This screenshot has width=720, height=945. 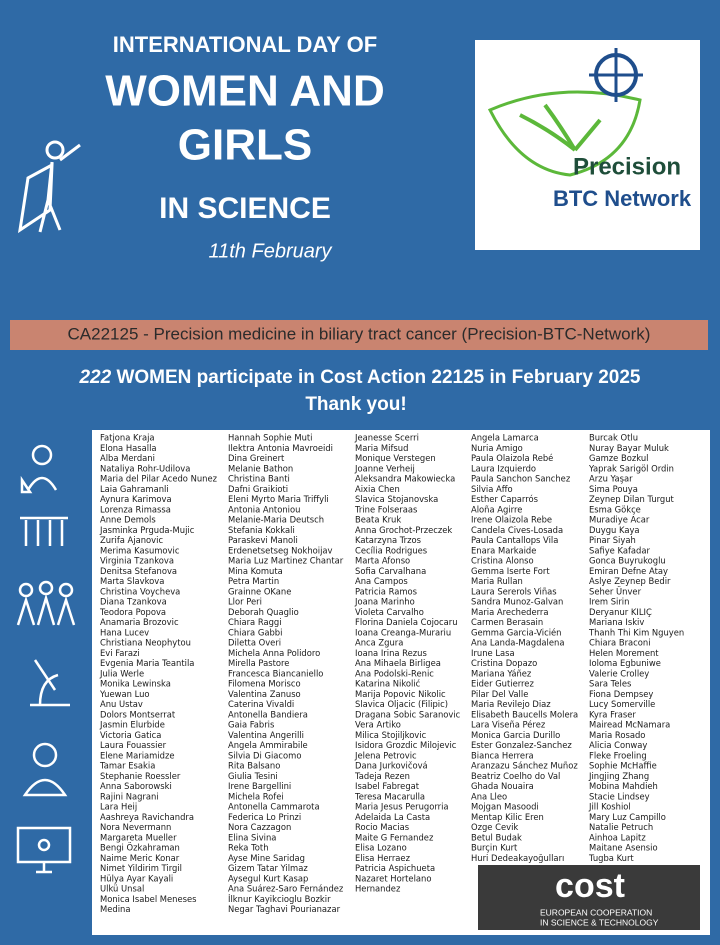 What do you see at coordinates (264, 694) in the screenshot?
I see `participant-name: Valentina Zanuso` at bounding box center [264, 694].